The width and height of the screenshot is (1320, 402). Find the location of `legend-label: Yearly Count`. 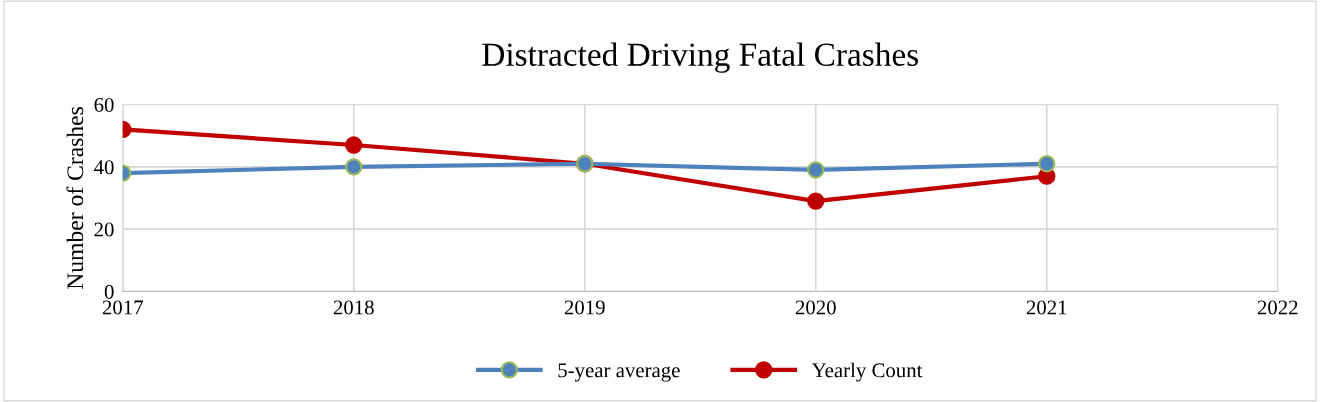

legend-label: Yearly Count is located at coordinates (867, 372).